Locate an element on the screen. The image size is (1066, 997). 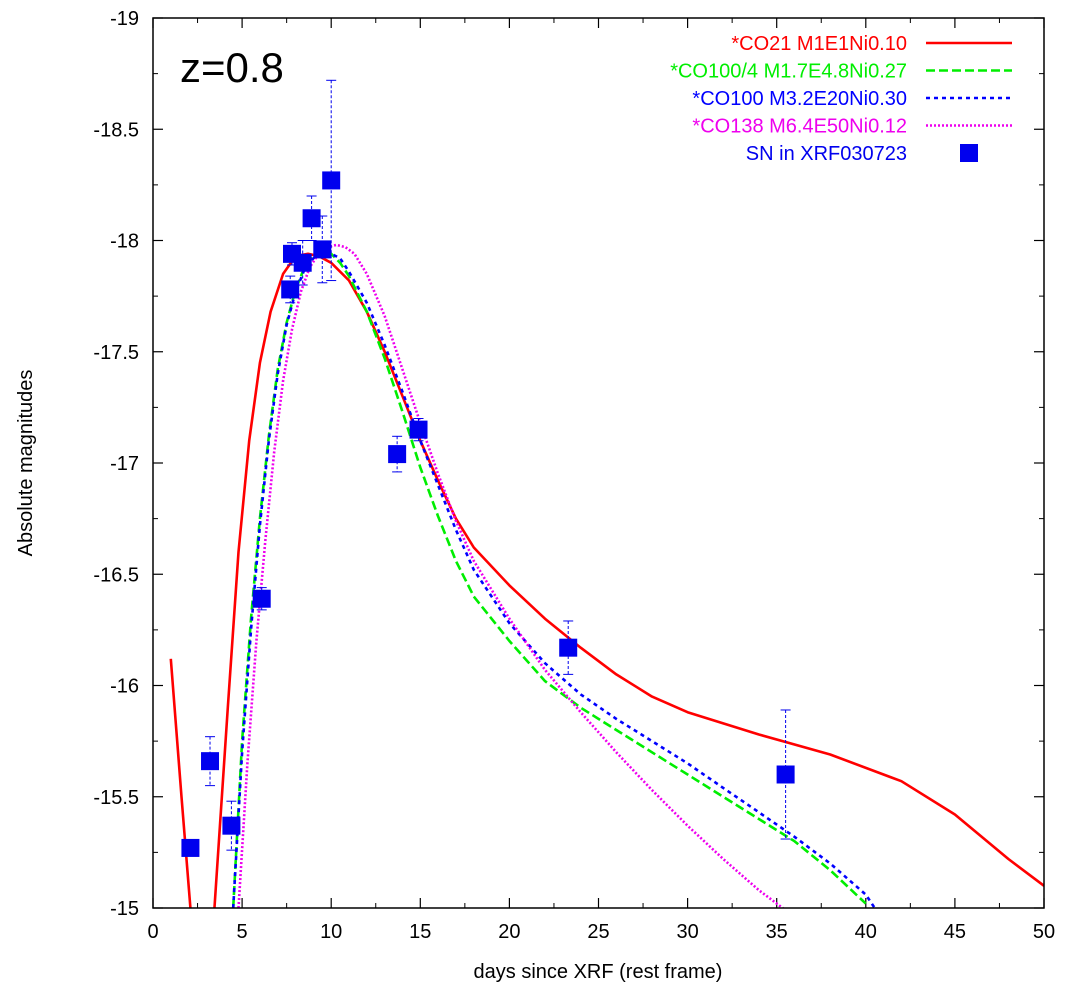
y-tick-labels: -15 -15.5 -16 -16.5 -17 -17.5 -18 -18.5 -19 is located at coordinates (116, 464).